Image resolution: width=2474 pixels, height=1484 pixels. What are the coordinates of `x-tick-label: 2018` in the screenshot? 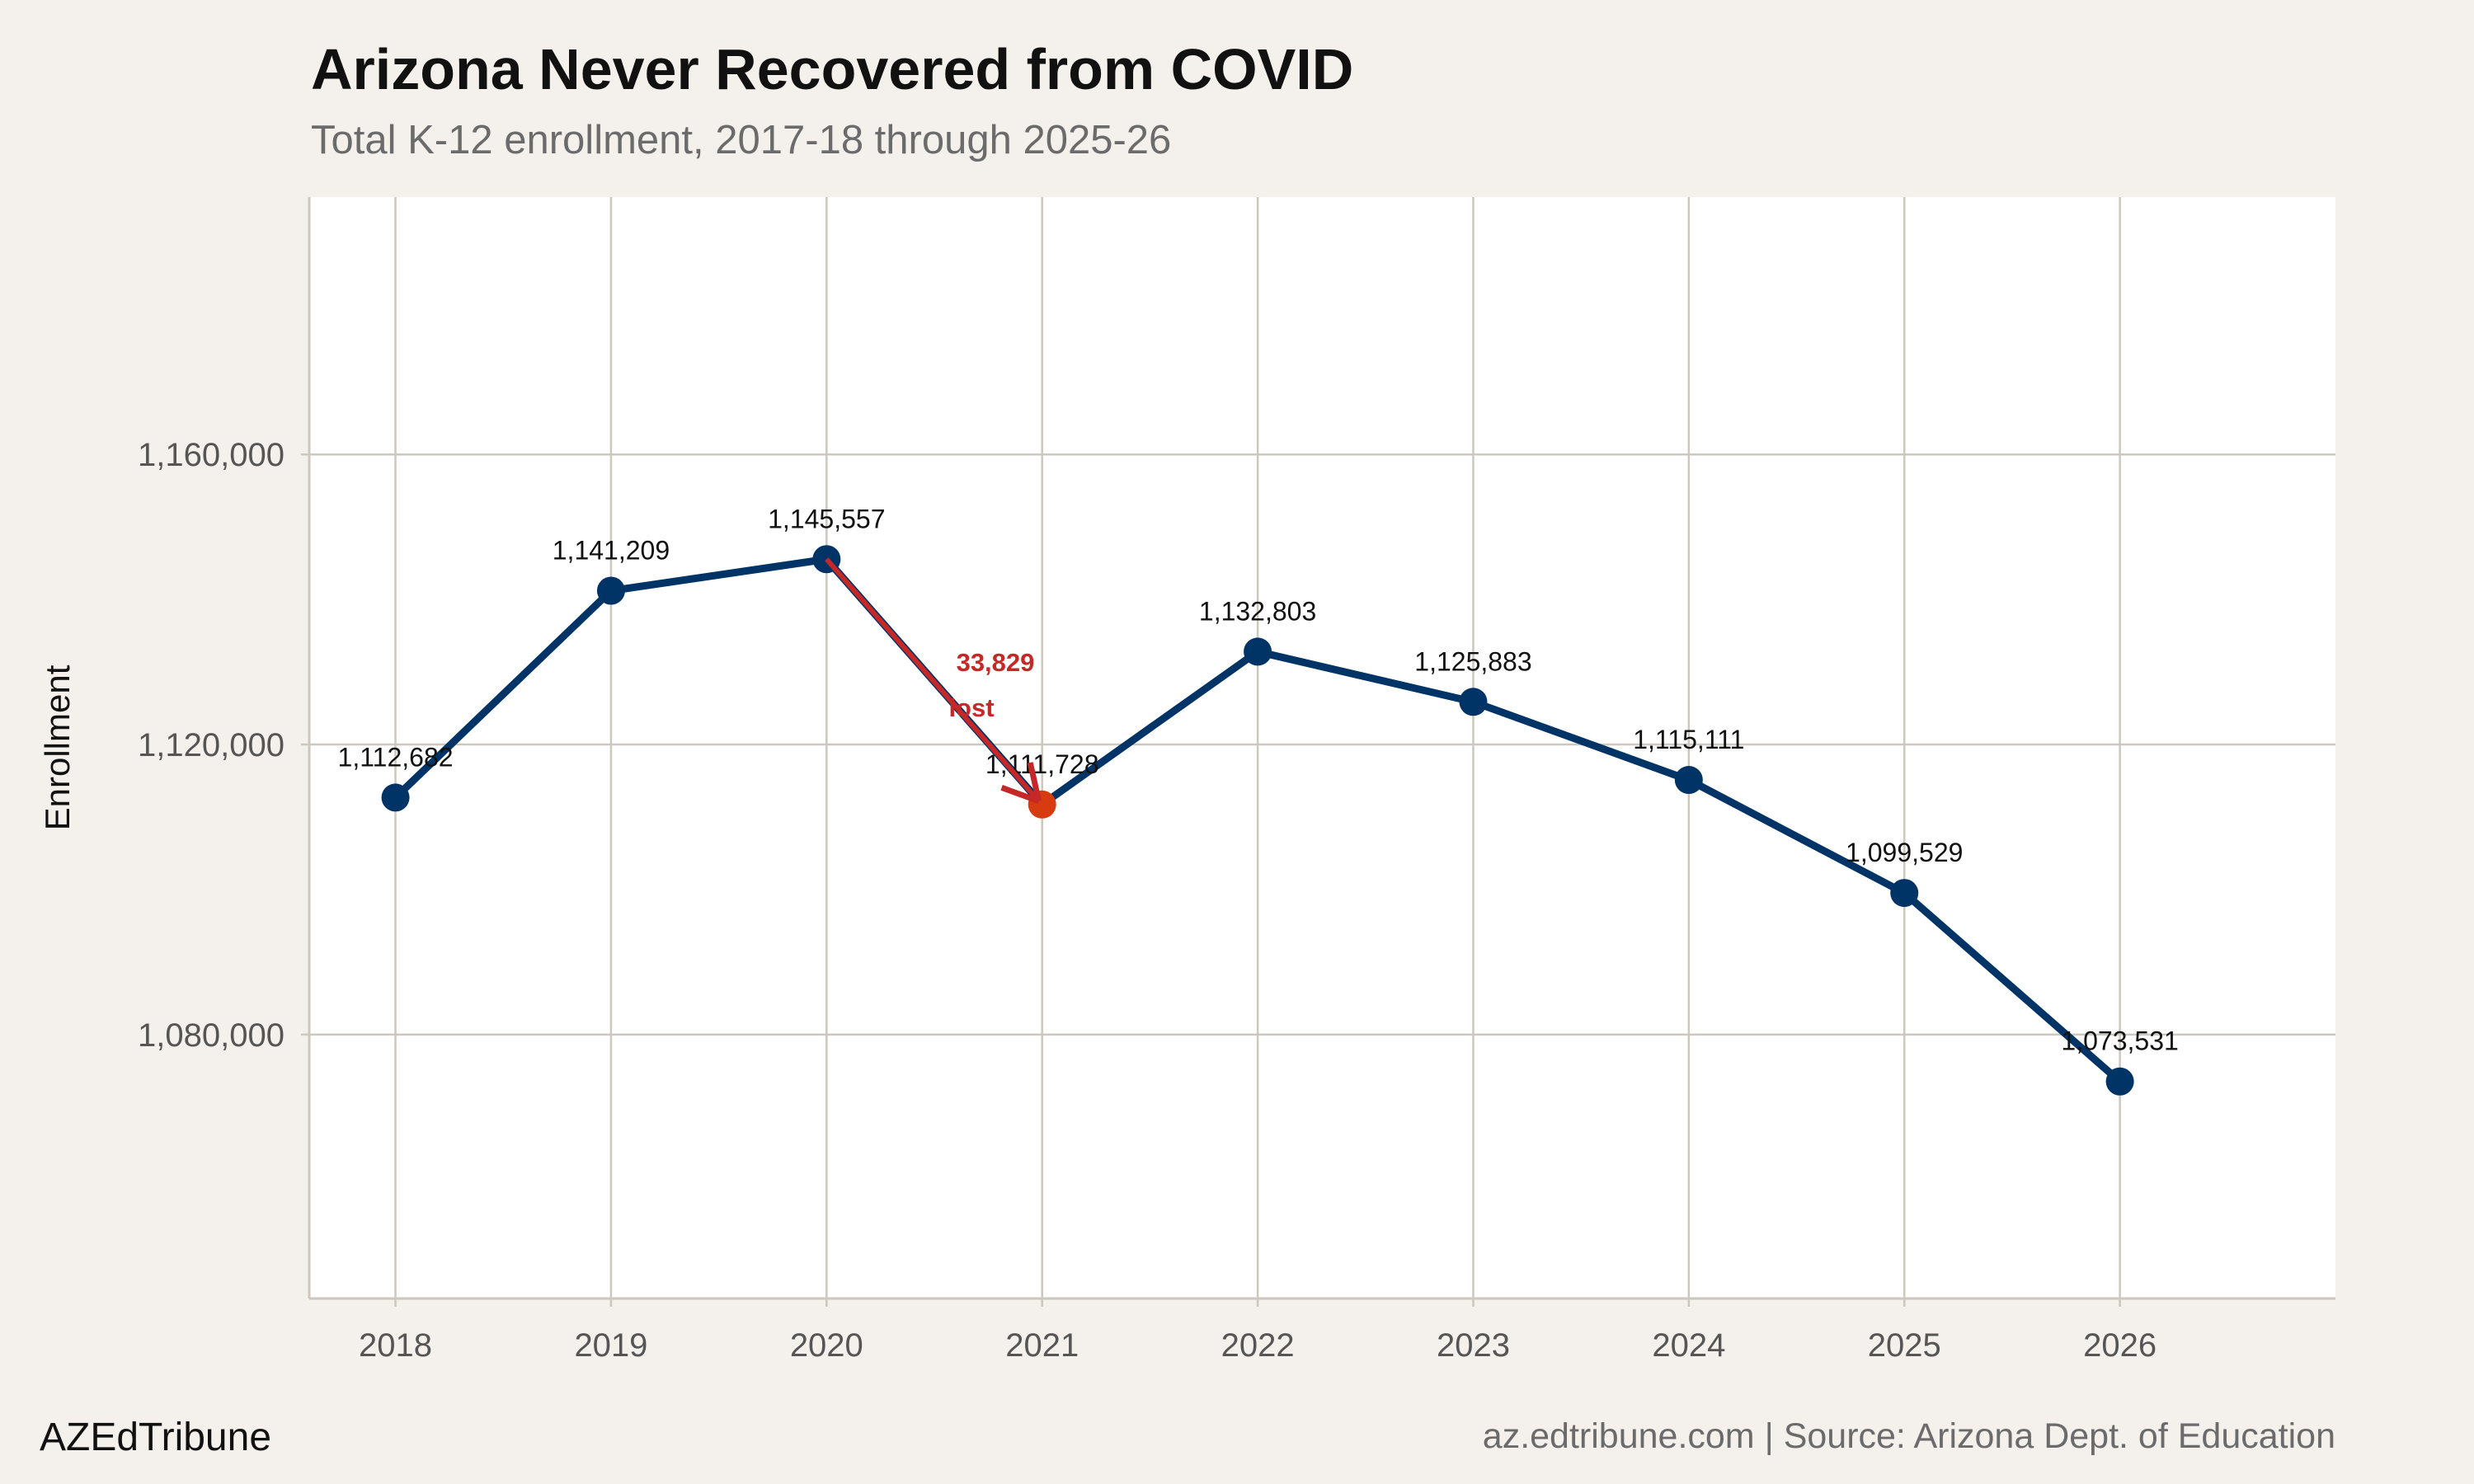 It's located at (395, 1345).